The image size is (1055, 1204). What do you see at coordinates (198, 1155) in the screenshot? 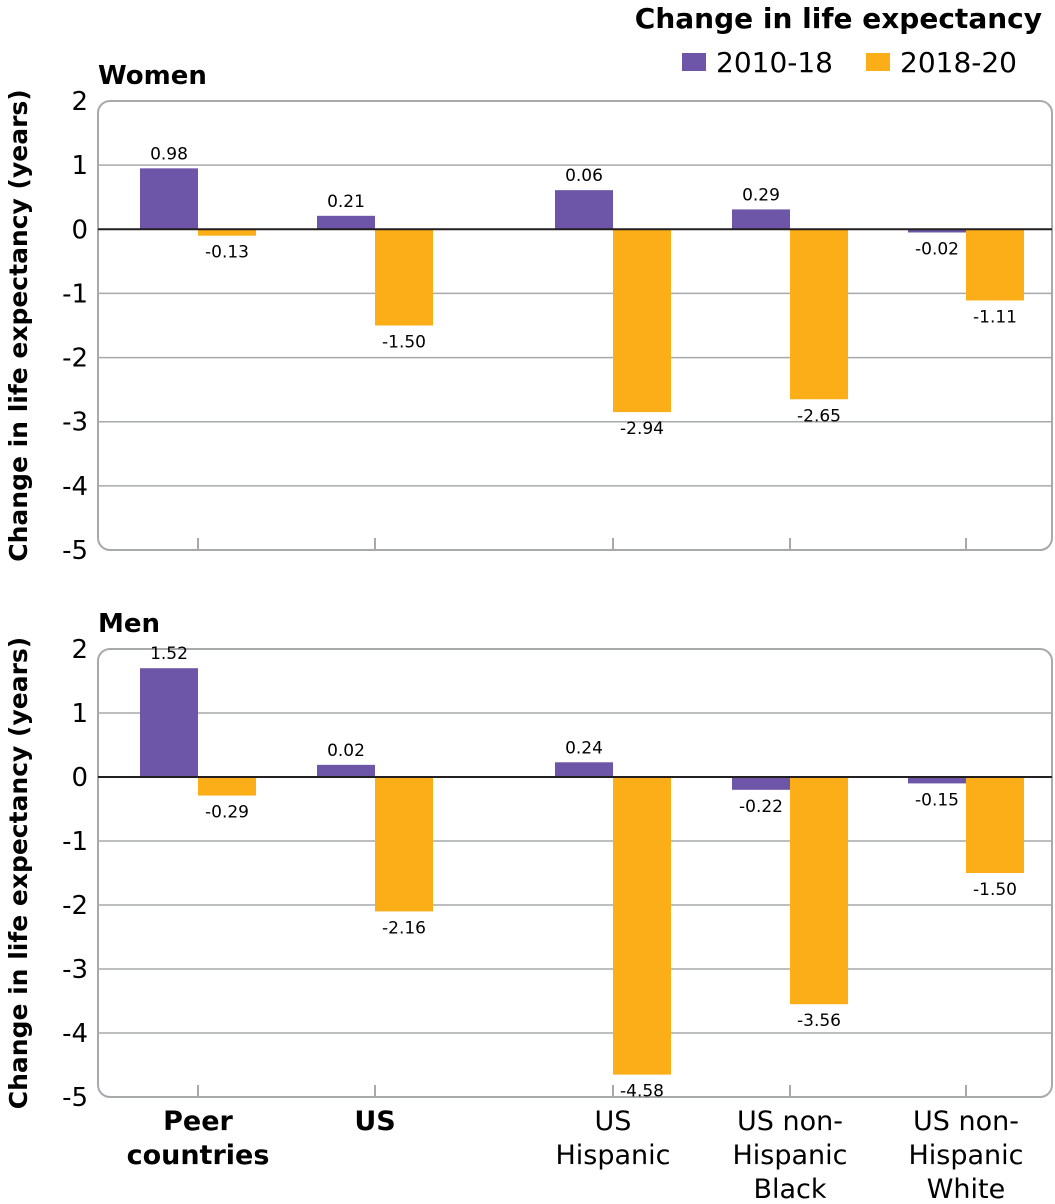
I see `category-label: countries` at bounding box center [198, 1155].